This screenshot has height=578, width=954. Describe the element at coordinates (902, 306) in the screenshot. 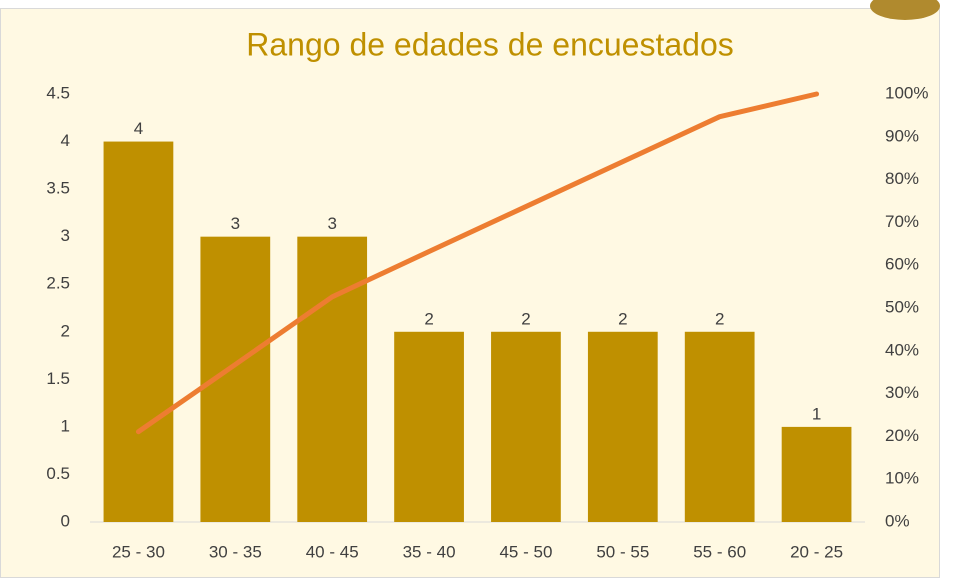

I see `y2-tick-label: 50%` at that location.